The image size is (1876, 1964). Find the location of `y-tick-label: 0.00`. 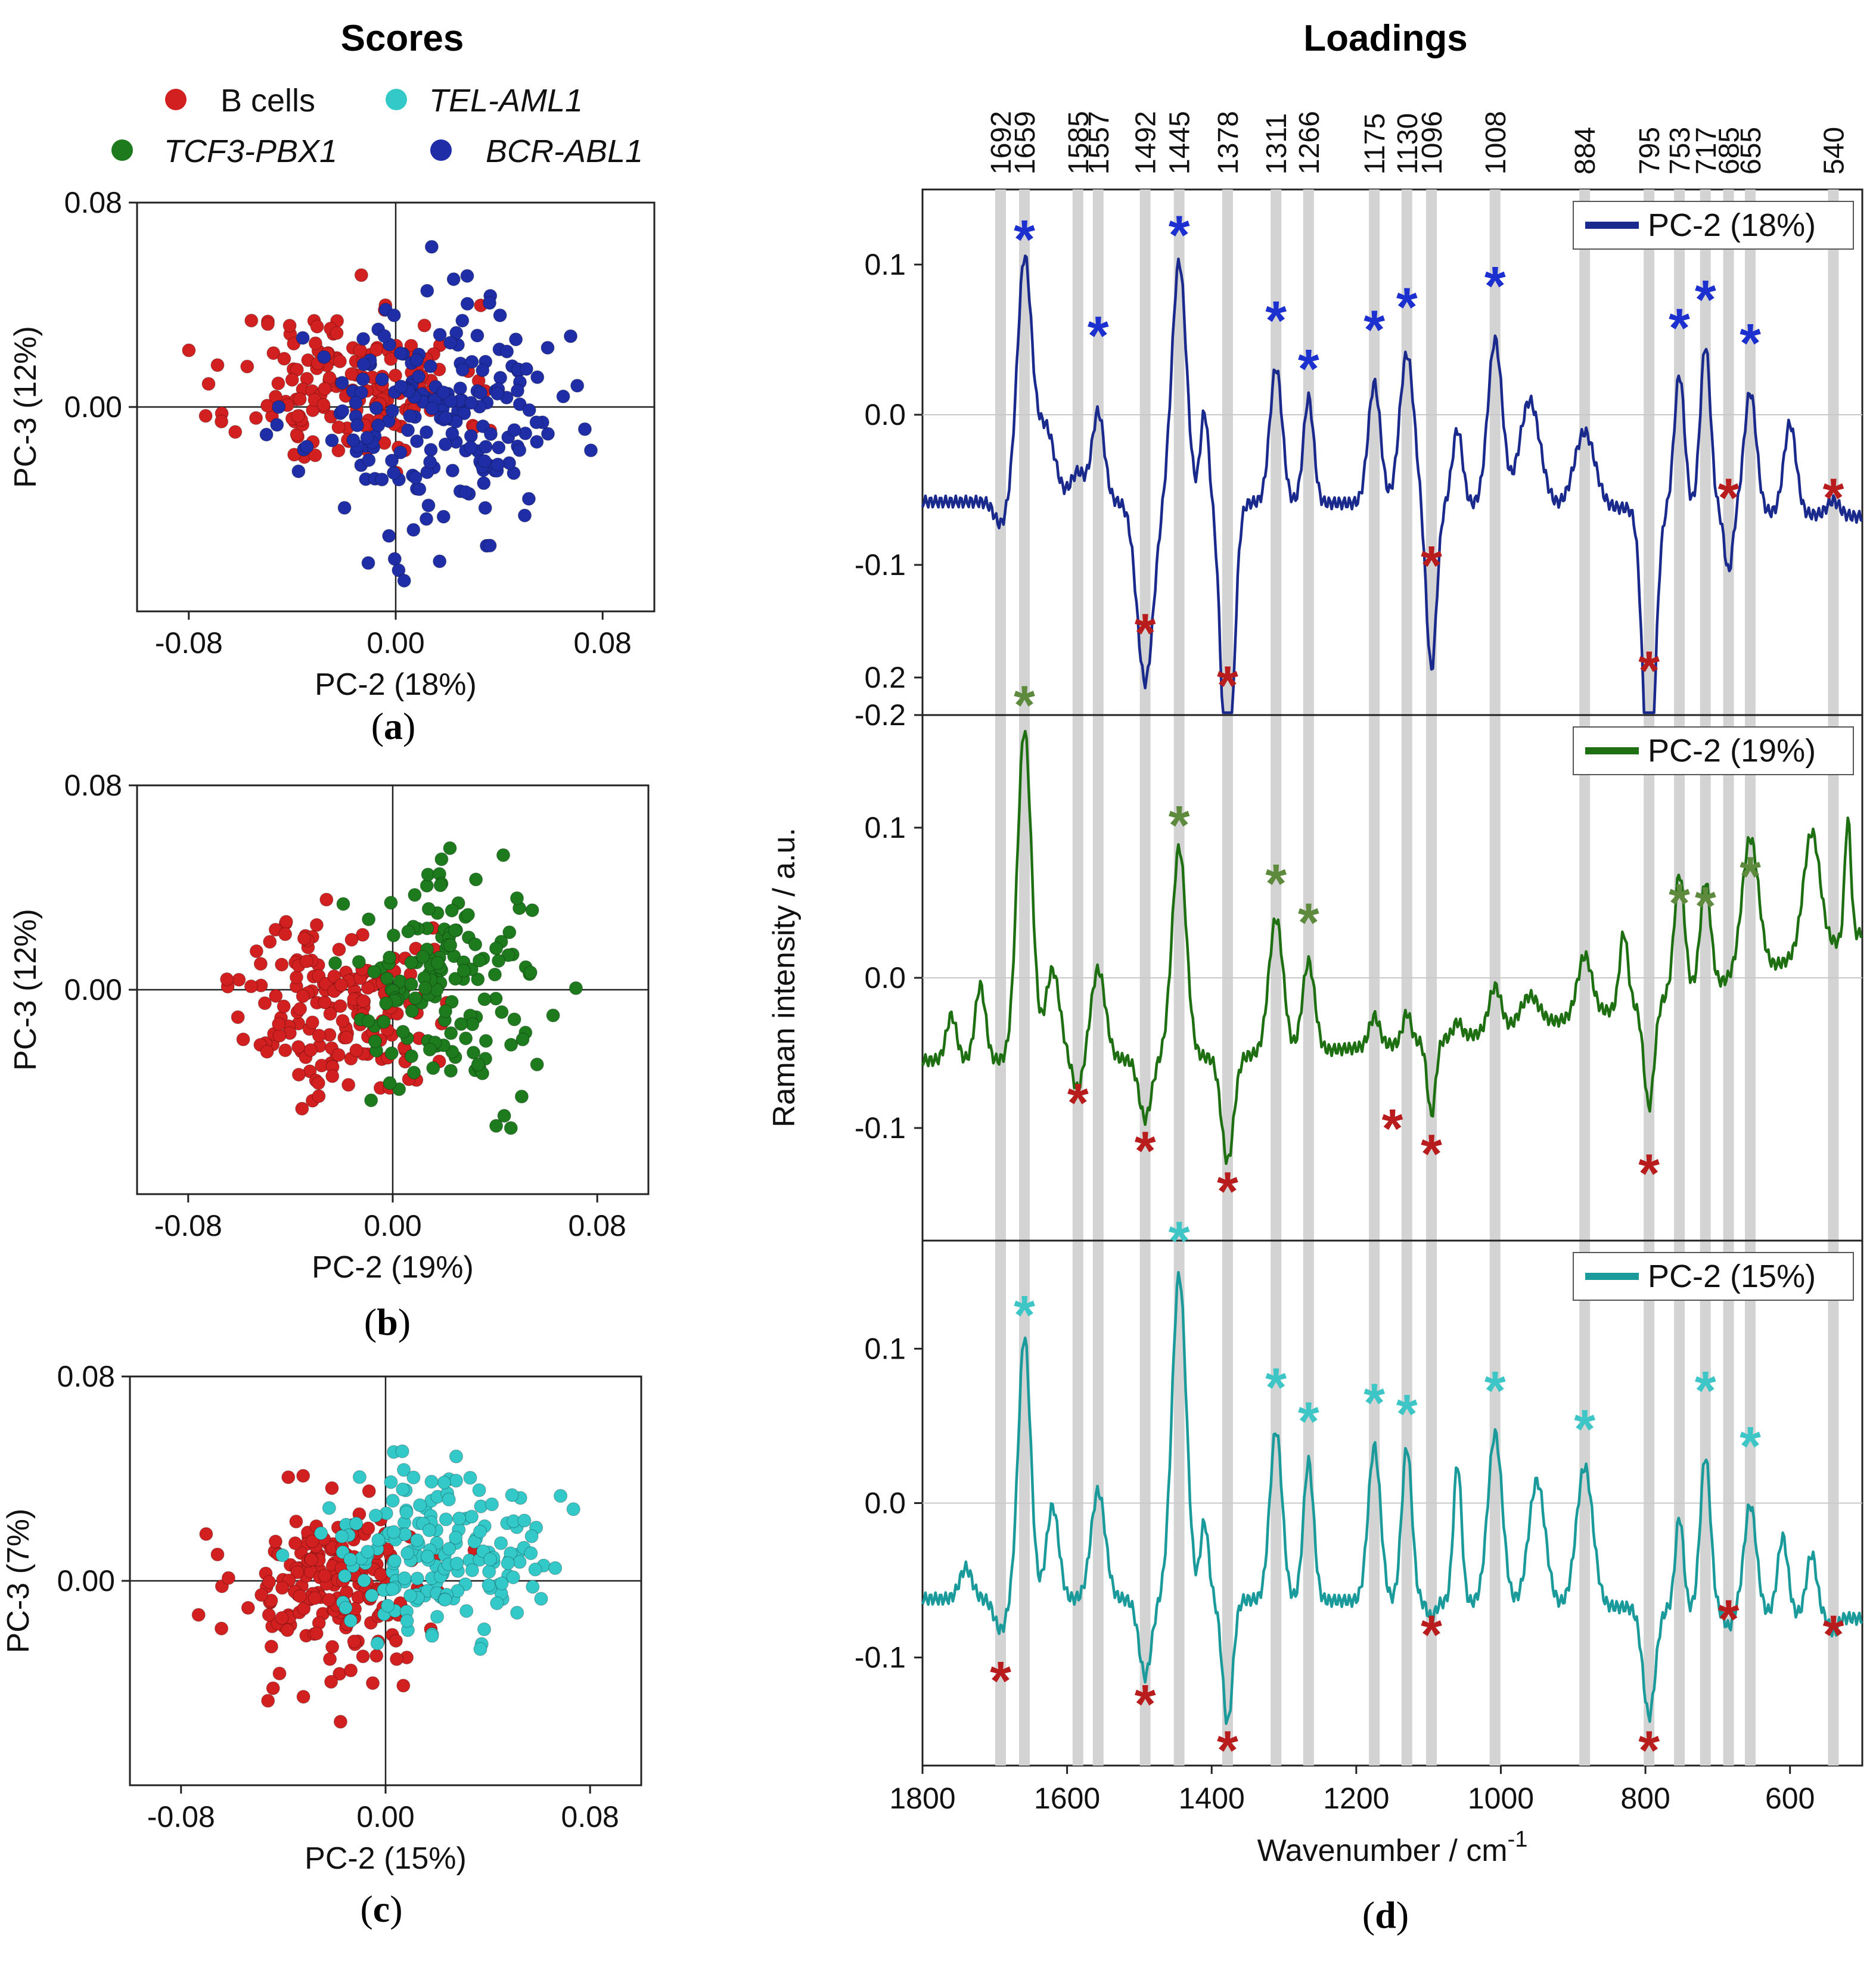

y-tick-label: 0.00 is located at coordinates (86, 1581).